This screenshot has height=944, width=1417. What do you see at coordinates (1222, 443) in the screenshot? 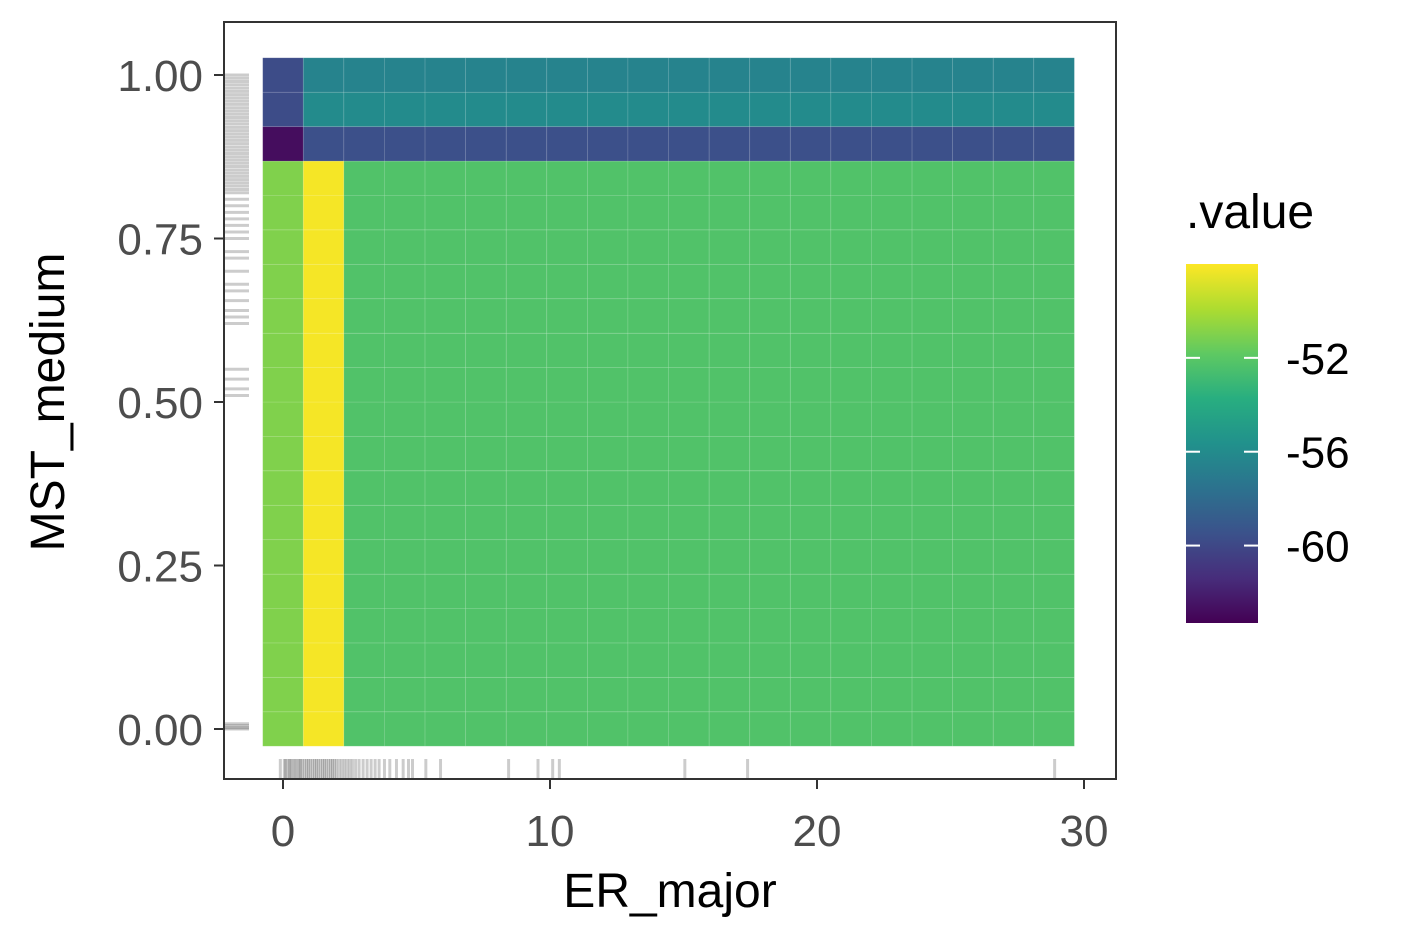
I see `legend-colorbar` at bounding box center [1222, 443].